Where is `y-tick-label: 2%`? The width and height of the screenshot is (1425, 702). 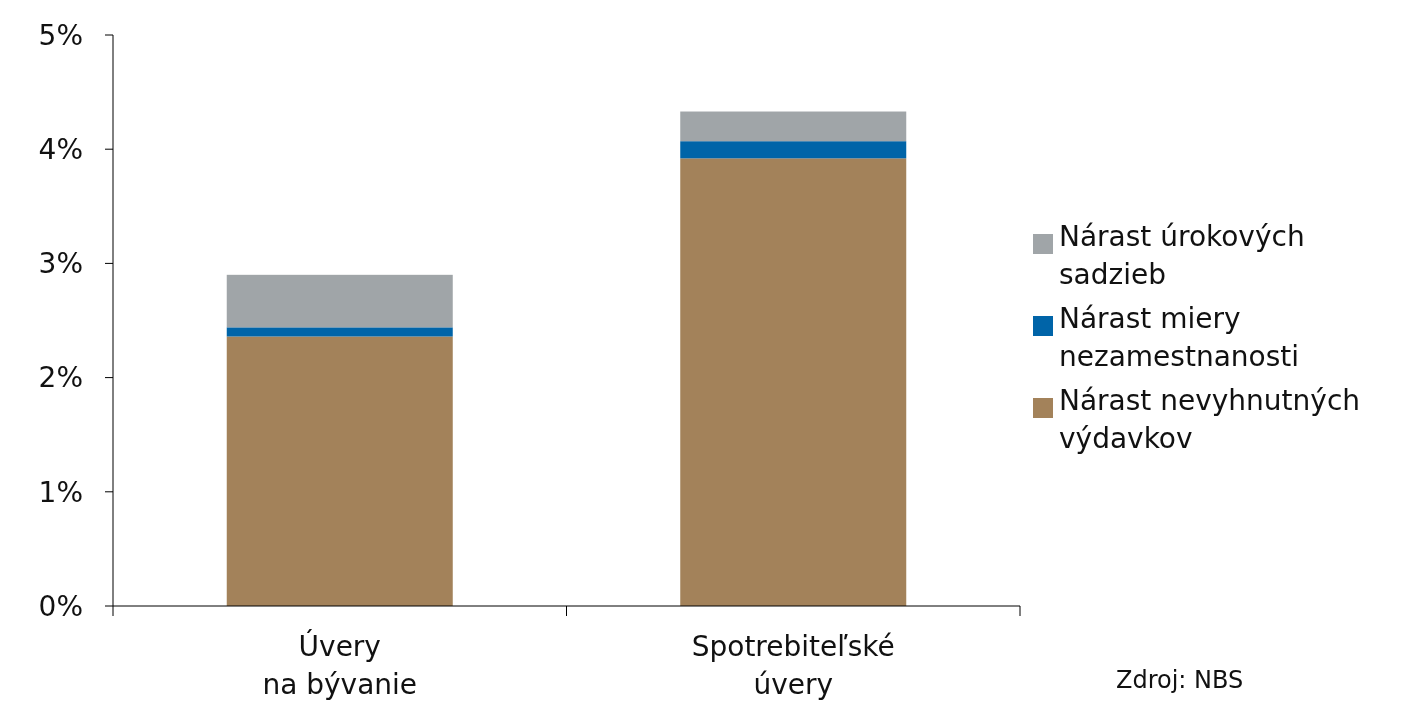
y-tick-label: 2% is located at coordinates (60, 378).